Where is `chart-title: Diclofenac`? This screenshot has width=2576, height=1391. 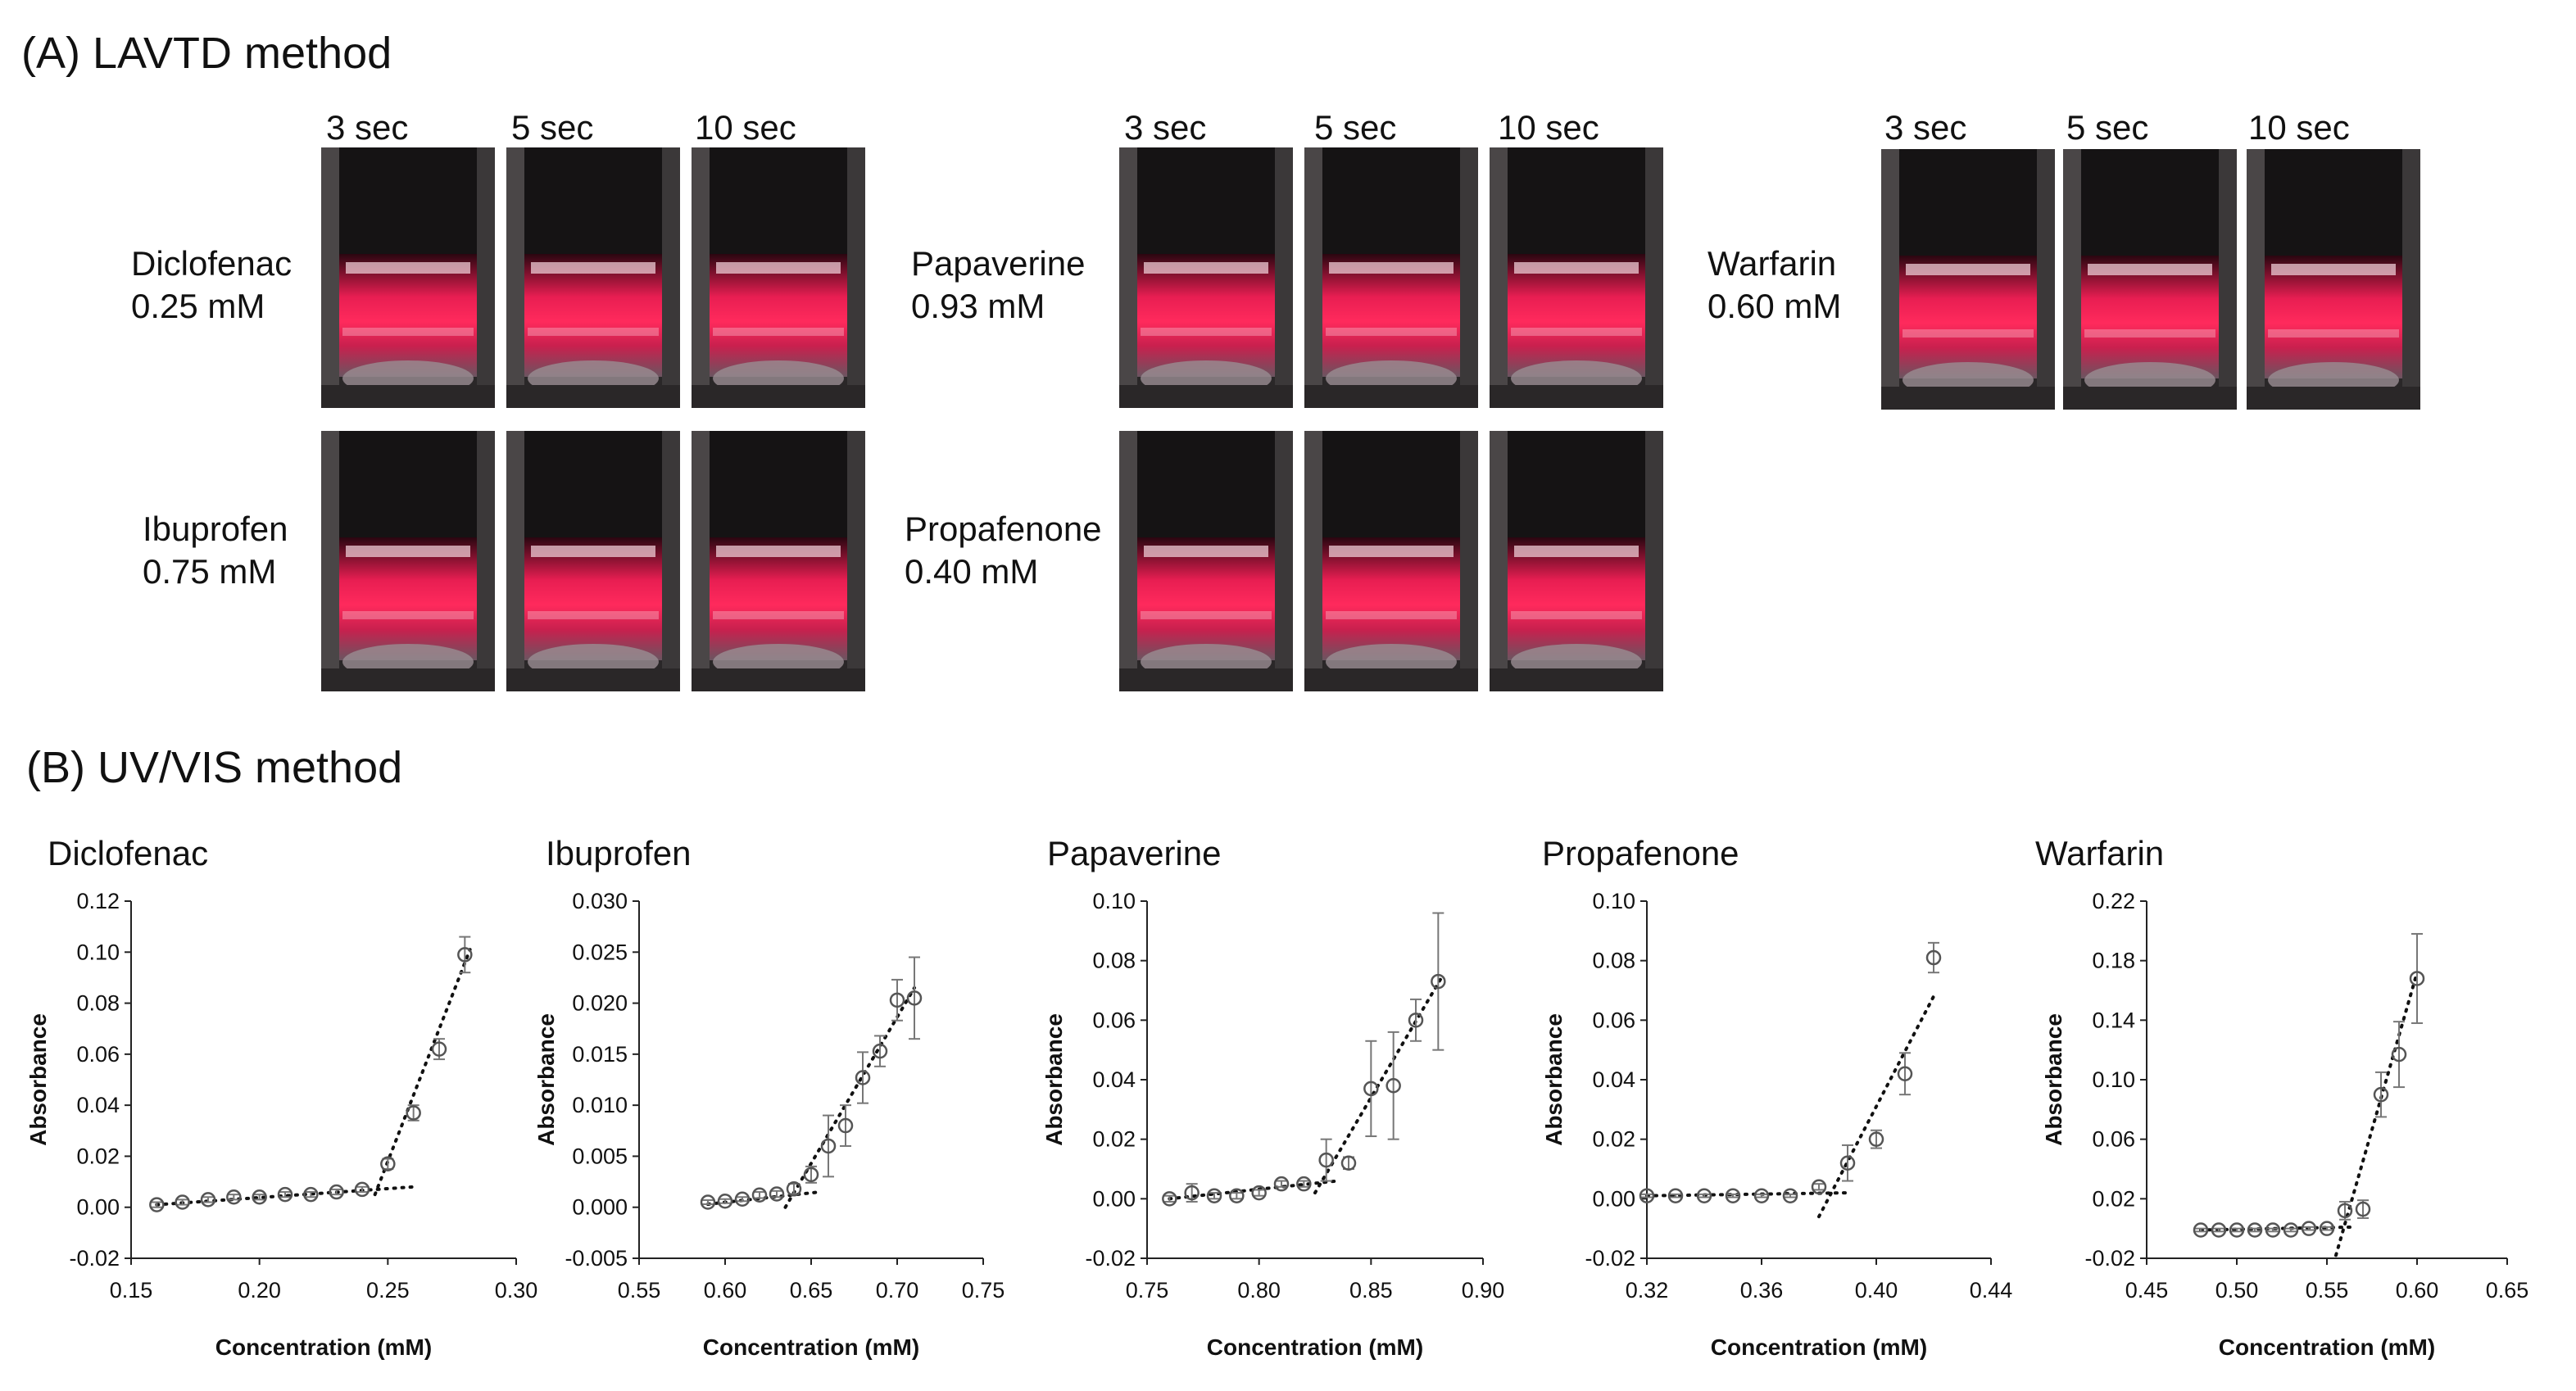
chart-title: Diclofenac is located at coordinates (128, 853).